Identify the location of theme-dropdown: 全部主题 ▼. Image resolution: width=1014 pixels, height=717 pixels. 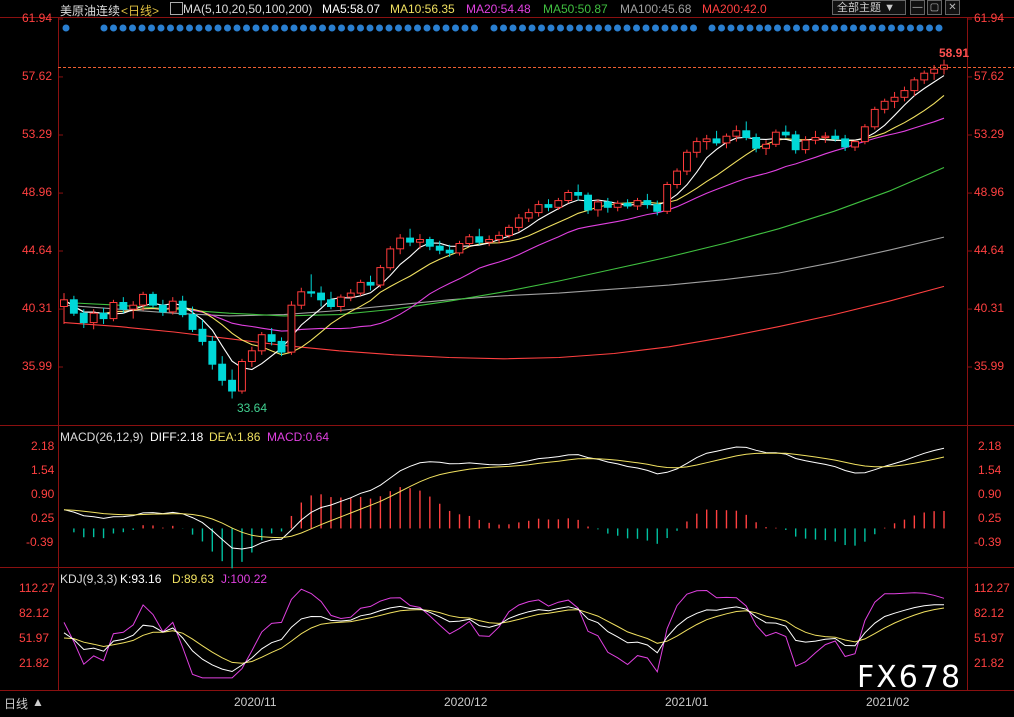
(869, 7).